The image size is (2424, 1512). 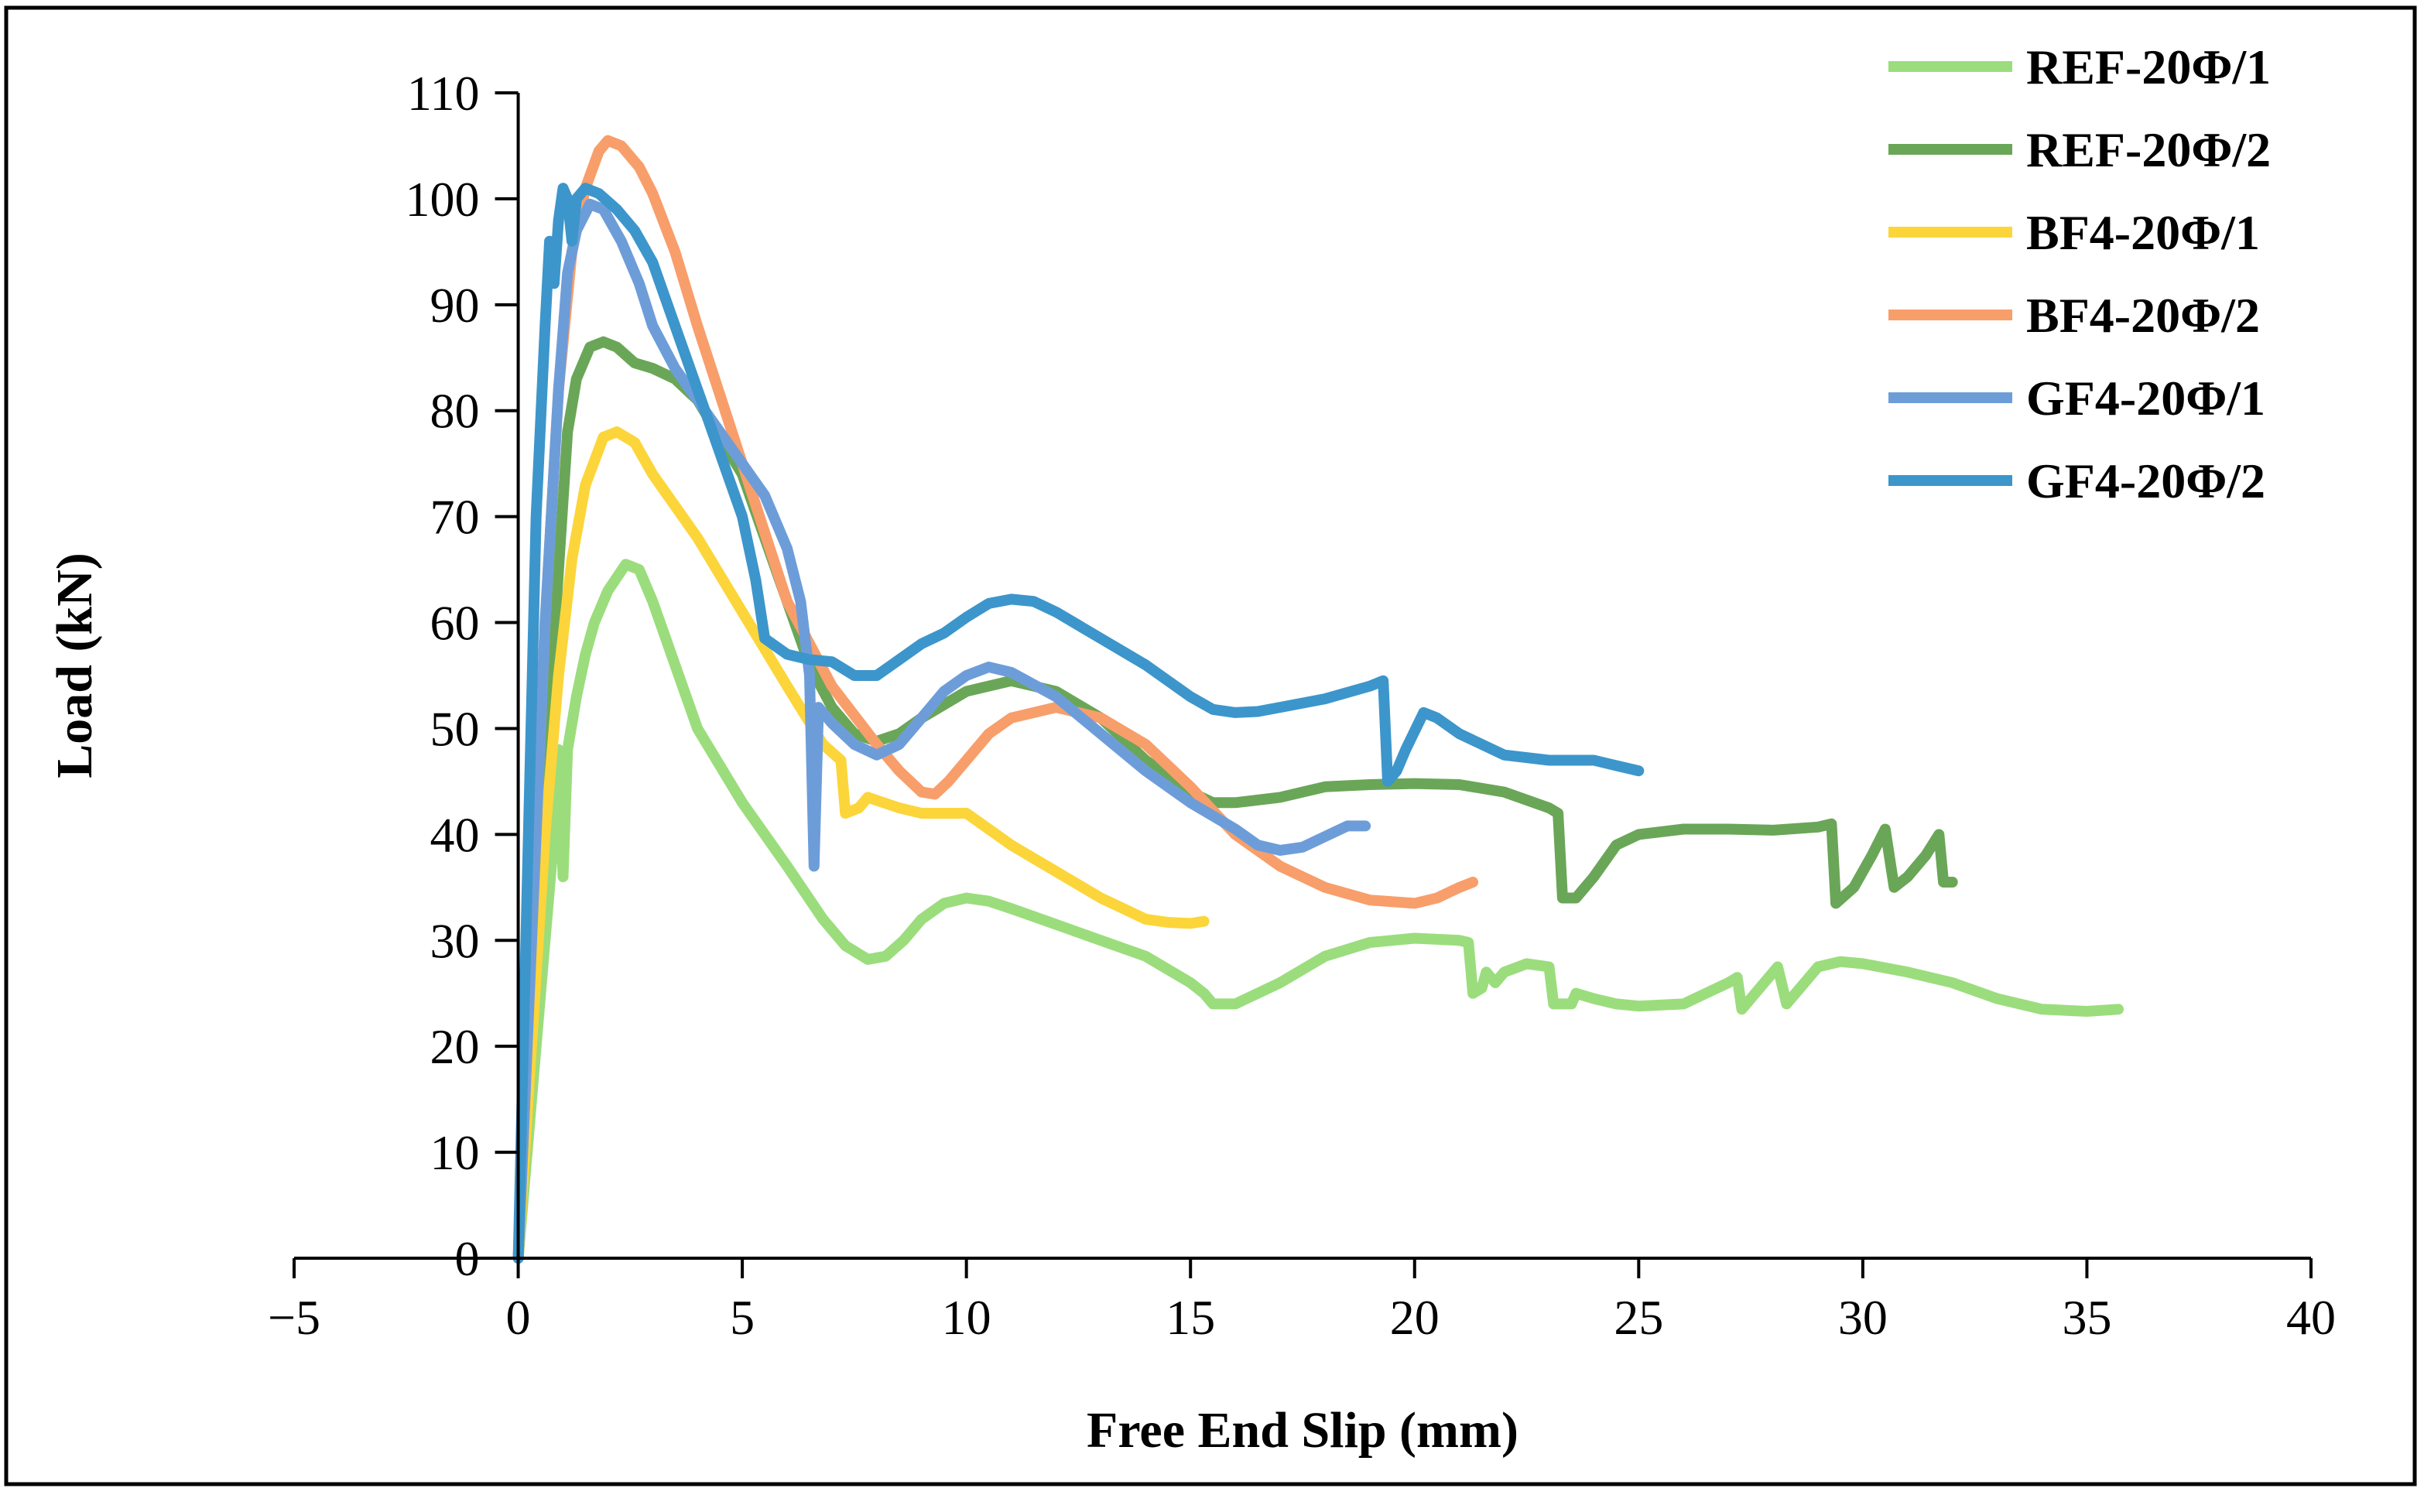 I want to click on x-axis-title: Free End Slip (mm), so click(x=1302, y=1430).